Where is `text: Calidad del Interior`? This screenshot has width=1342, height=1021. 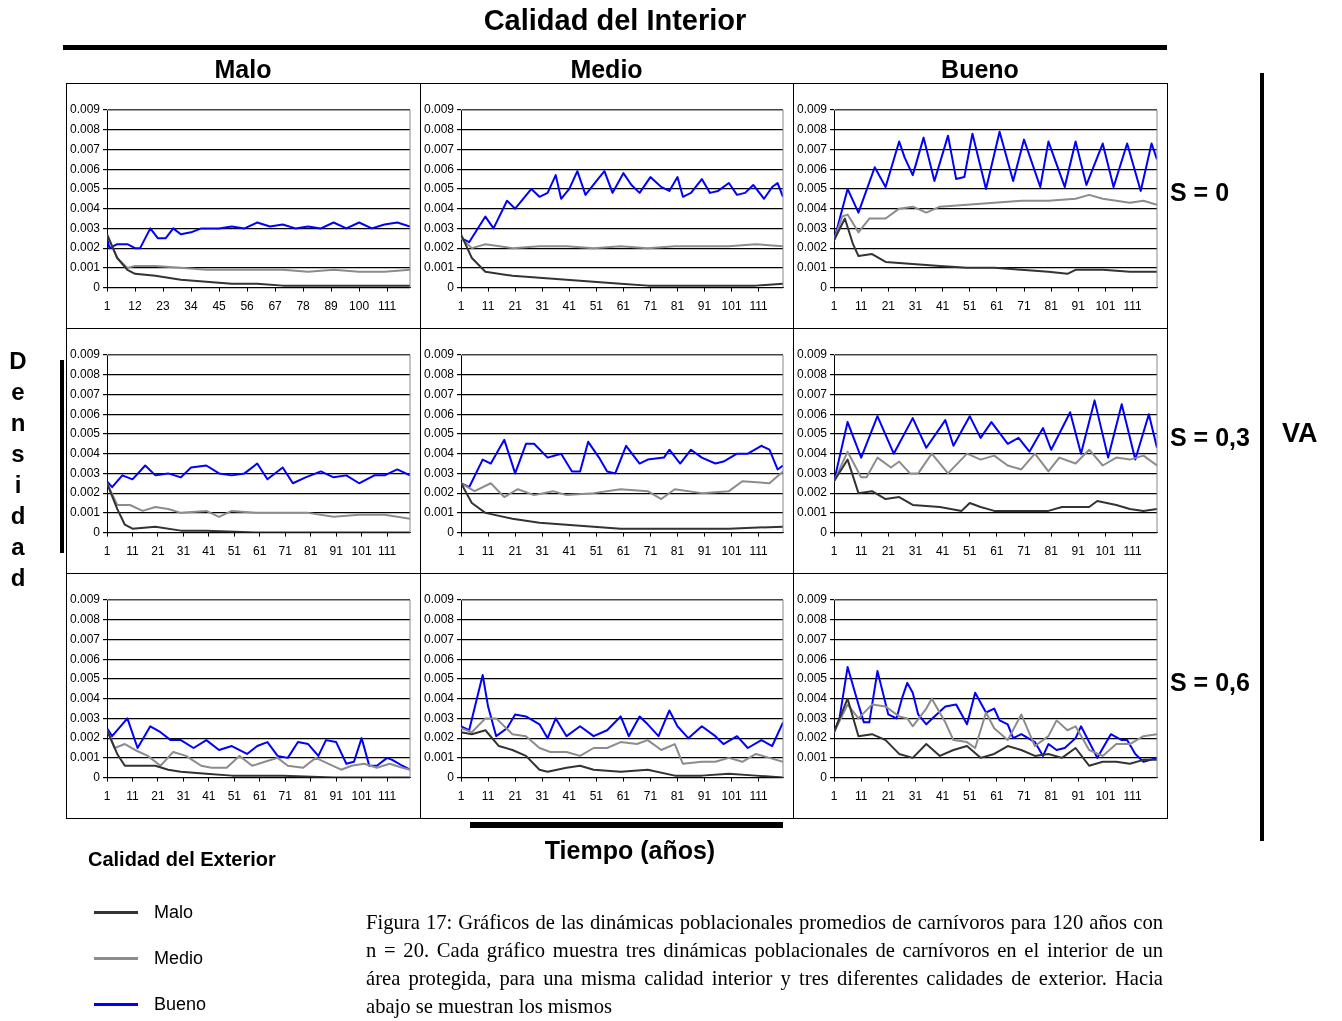
text: Calidad del Interior is located at coordinates (615, 20).